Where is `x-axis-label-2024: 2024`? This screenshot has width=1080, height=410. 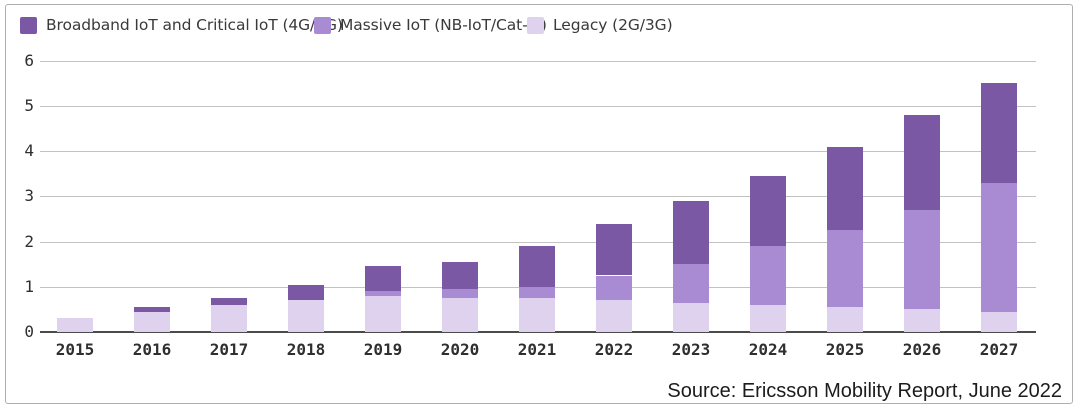
x-axis-label-2024: 2024 is located at coordinates (768, 349).